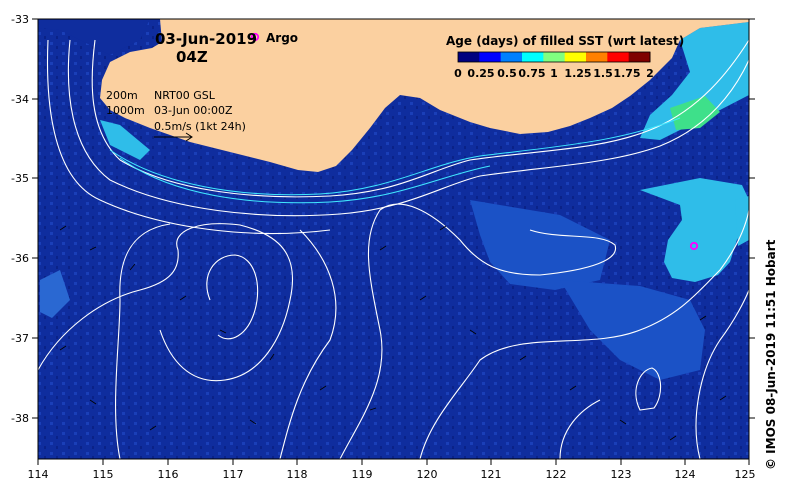  Describe the element at coordinates (38, 474) in the screenshot. I see `lon-tick: 114` at that location.